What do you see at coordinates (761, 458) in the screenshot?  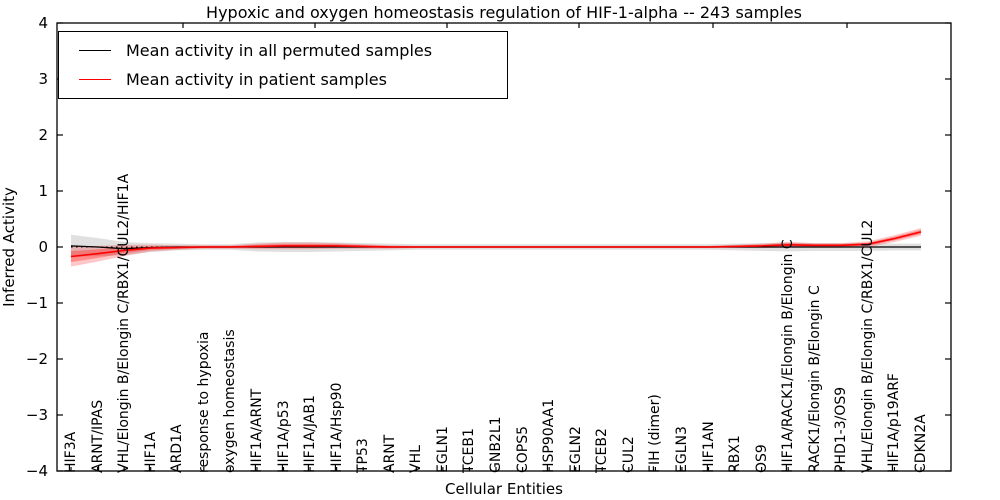 I see `x-tick-label: OS9` at bounding box center [761, 458].